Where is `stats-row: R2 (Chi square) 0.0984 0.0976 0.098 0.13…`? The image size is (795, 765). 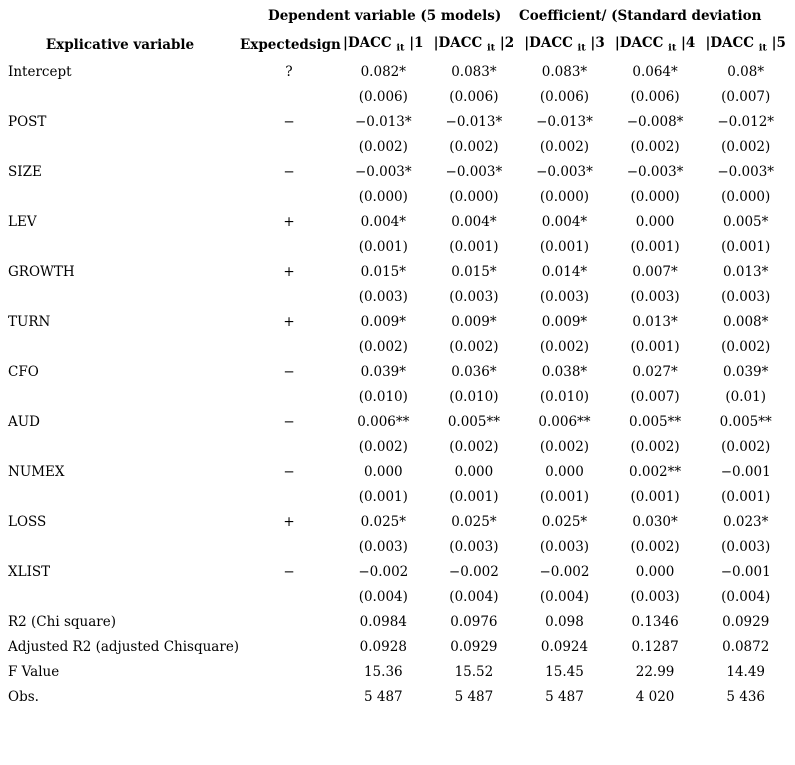
stats-row: R2 (Chi square) 0.0984 0.0976 0.098 0.13… is located at coordinates (395, 621).